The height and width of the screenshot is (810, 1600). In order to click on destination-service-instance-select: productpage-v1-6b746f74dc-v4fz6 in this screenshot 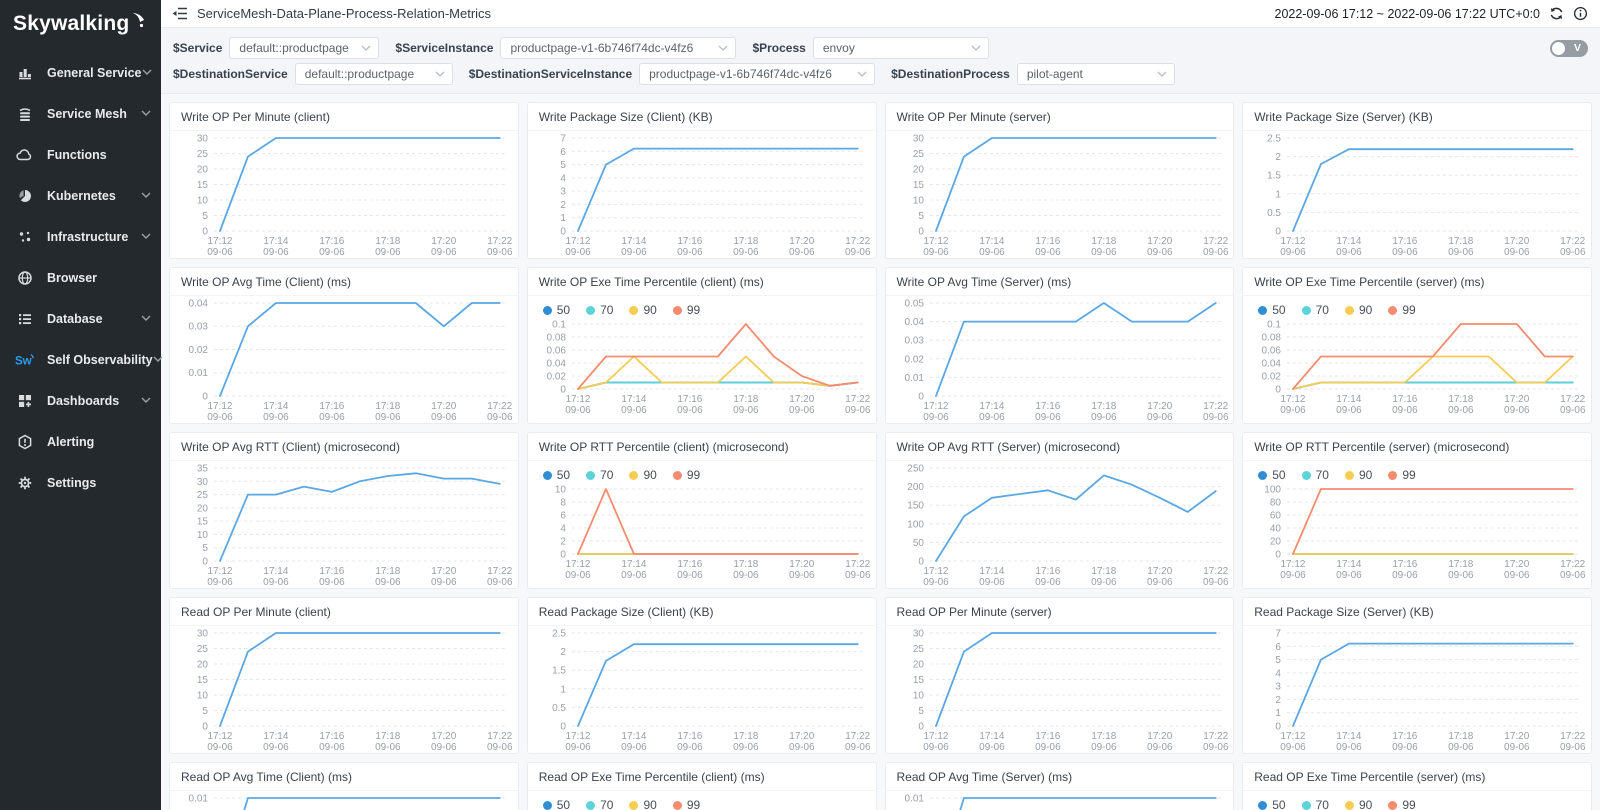, I will do `click(757, 74)`.